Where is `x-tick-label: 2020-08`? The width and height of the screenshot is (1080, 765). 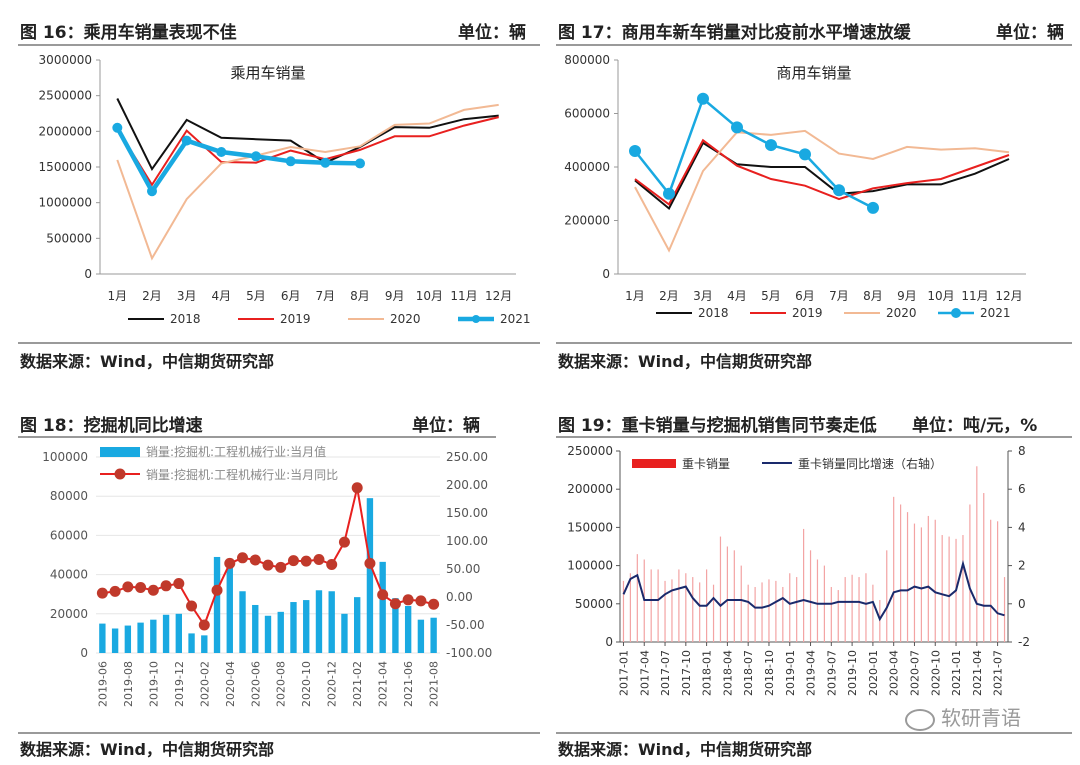 x-tick-label: 2020-08 is located at coordinates (281, 684).